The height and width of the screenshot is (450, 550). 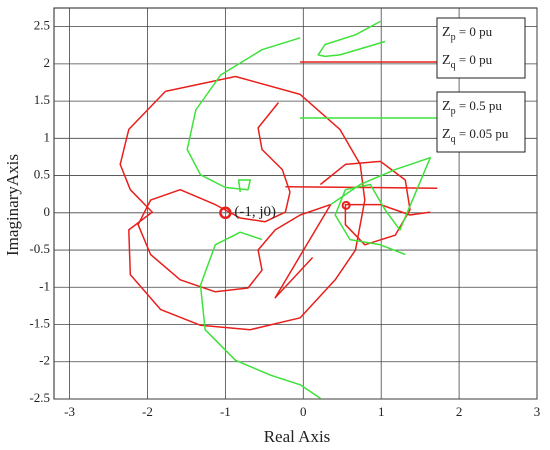 I want to click on x-tick-label: 0, so click(x=303, y=411).